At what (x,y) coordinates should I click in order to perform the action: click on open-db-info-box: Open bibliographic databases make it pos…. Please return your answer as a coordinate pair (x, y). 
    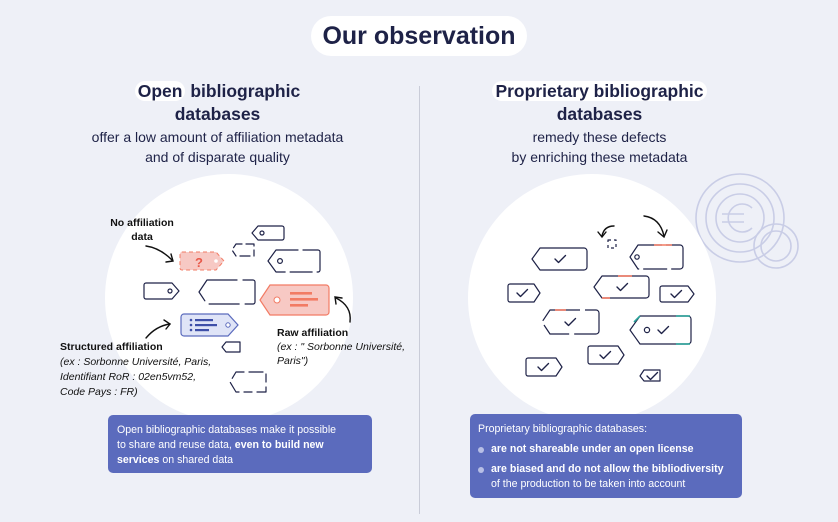
    Looking at the image, I should click on (240, 444).